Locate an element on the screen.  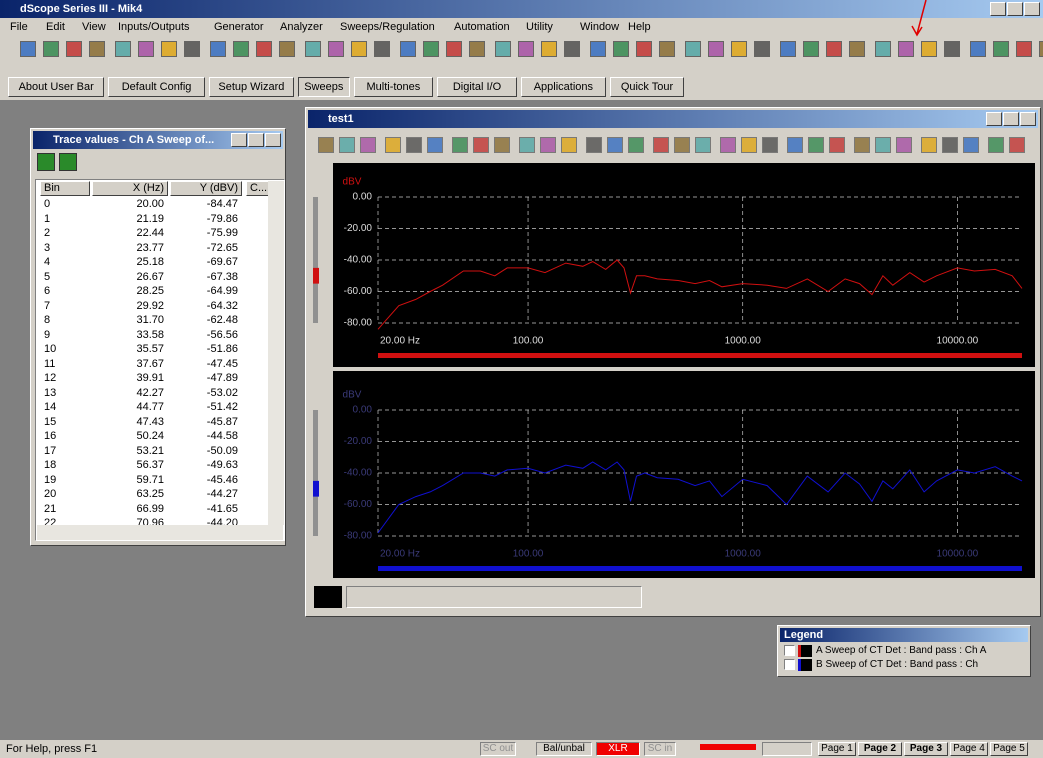
user-bar-button: Digital I/O is located at coordinates (477, 87).